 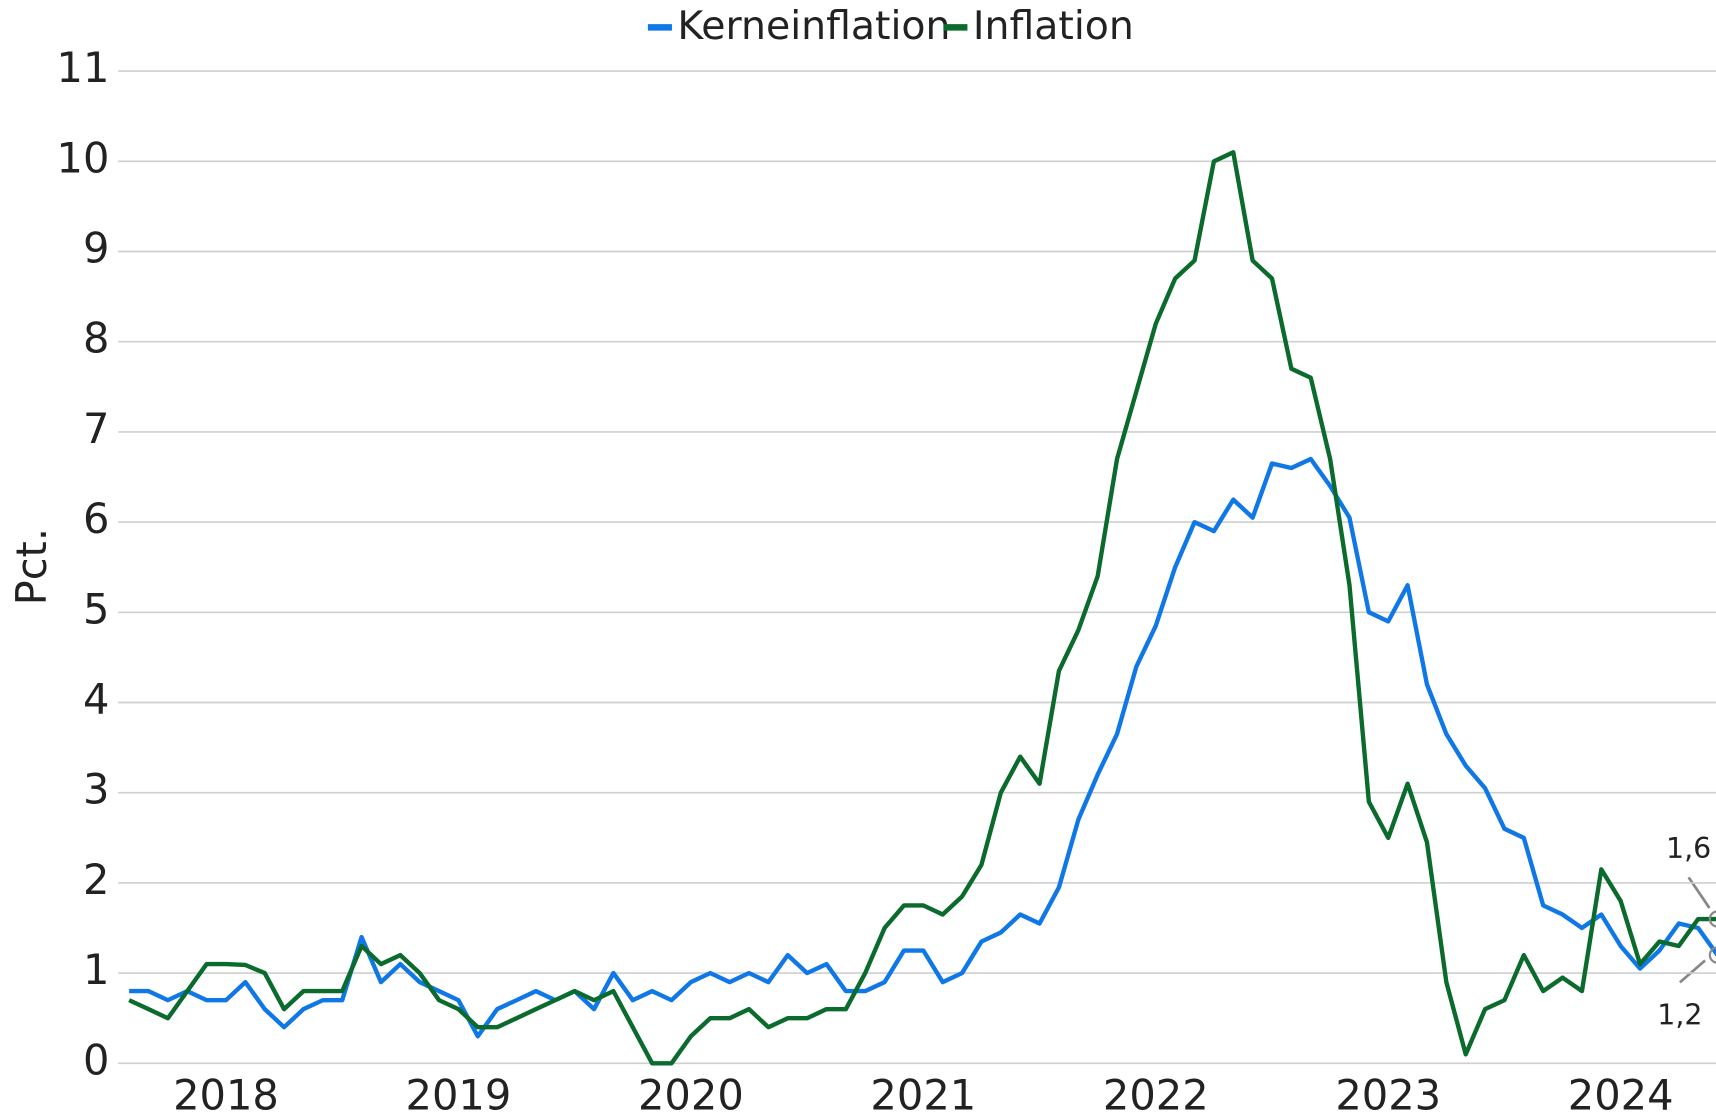 I want to click on x-tick-label: 2021, so click(x=923, y=1094).